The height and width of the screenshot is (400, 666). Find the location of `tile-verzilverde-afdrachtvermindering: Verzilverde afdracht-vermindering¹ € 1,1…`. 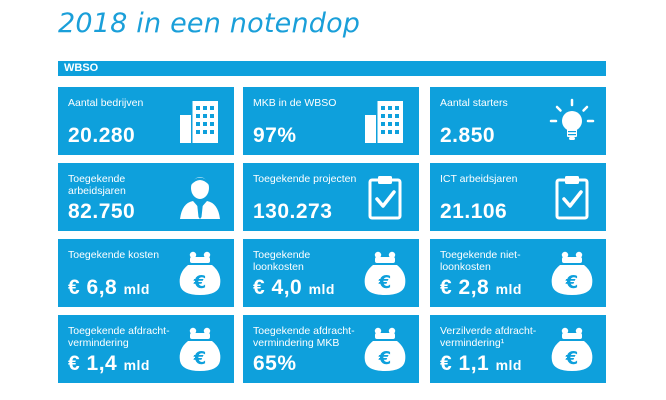

tile-verzilverde-afdrachtvermindering: Verzilverde afdracht-vermindering¹ € 1,1… is located at coordinates (518, 349).